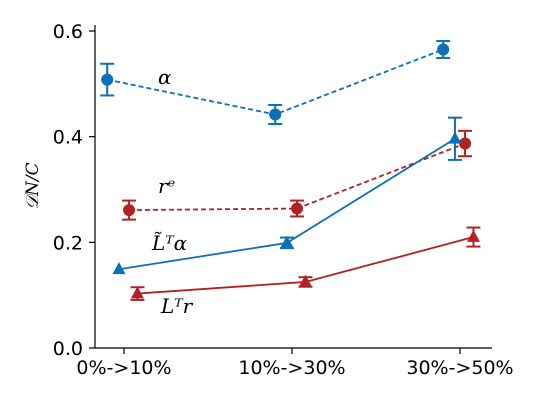 The height and width of the screenshot is (400, 540). I want to click on y-tick-label: 0.2, so click(68, 243).